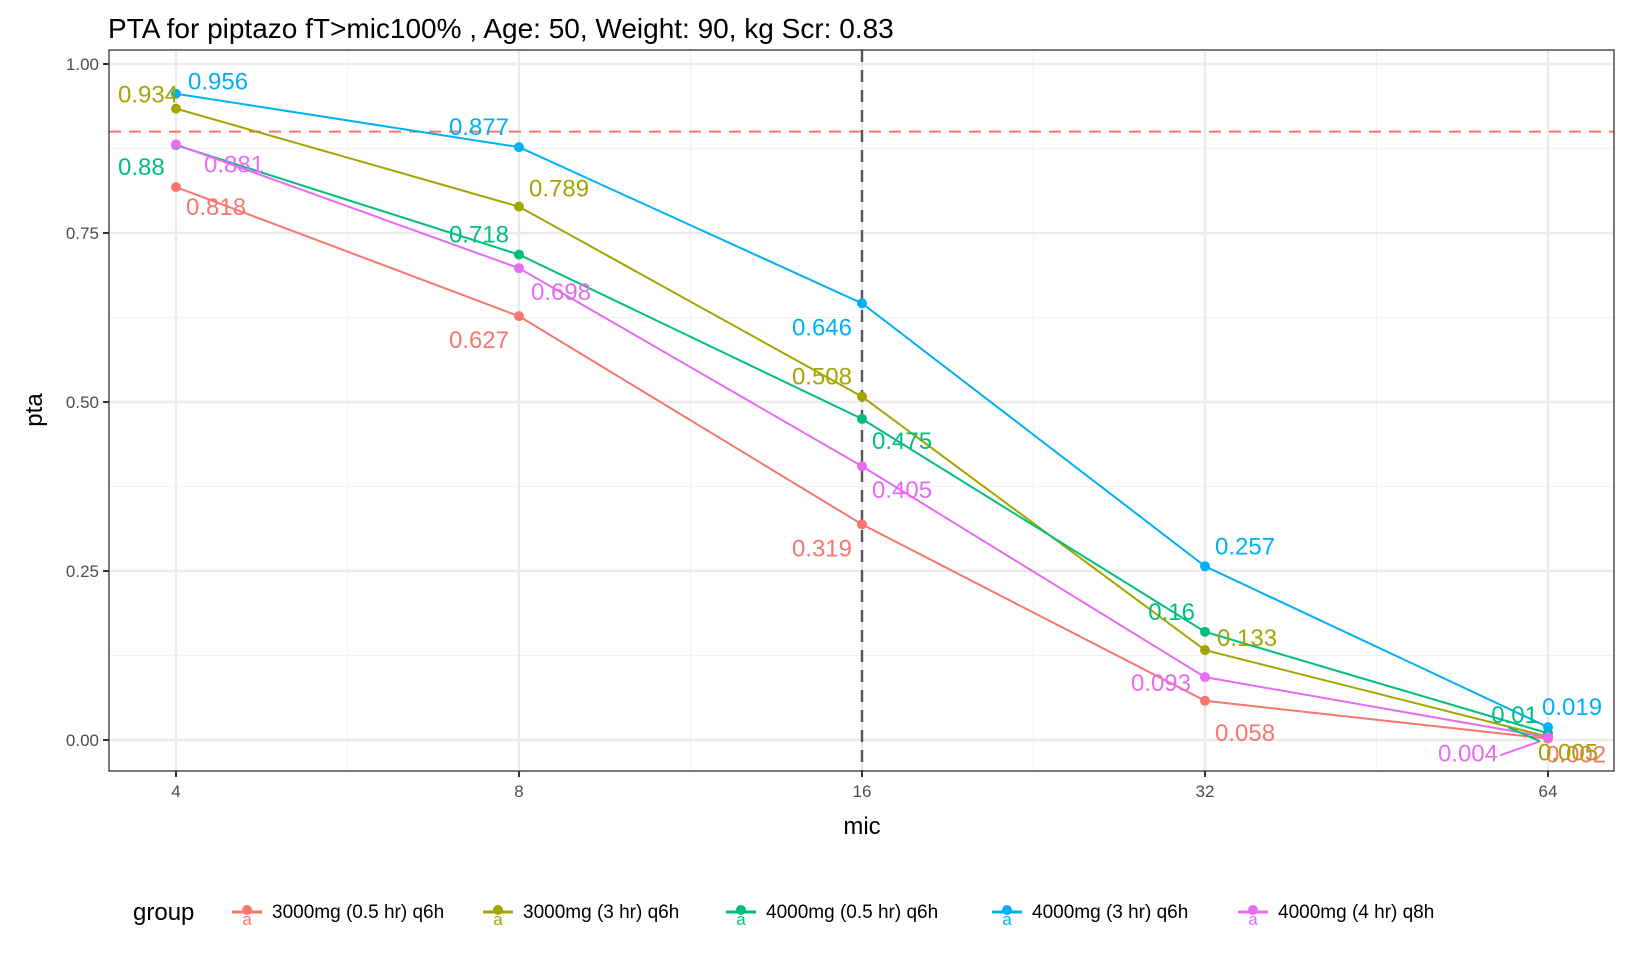 The image size is (1632, 960). I want to click on data-label: 0.004, so click(1468, 753).